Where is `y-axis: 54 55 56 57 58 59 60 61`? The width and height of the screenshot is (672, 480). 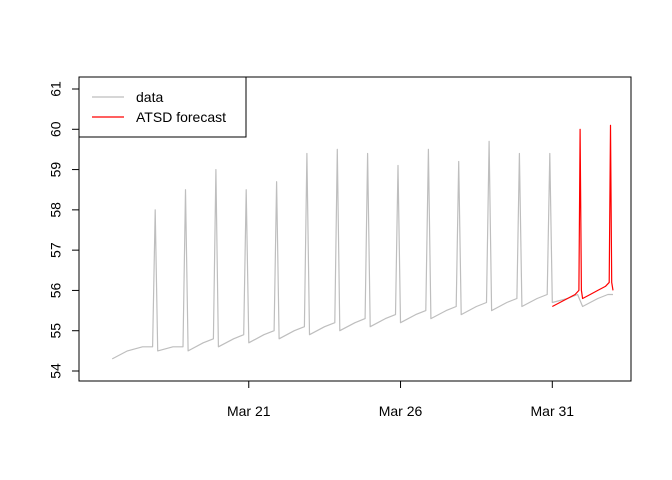 y-axis: 54 55 56 57 58 59 60 61 is located at coordinates (64, 230).